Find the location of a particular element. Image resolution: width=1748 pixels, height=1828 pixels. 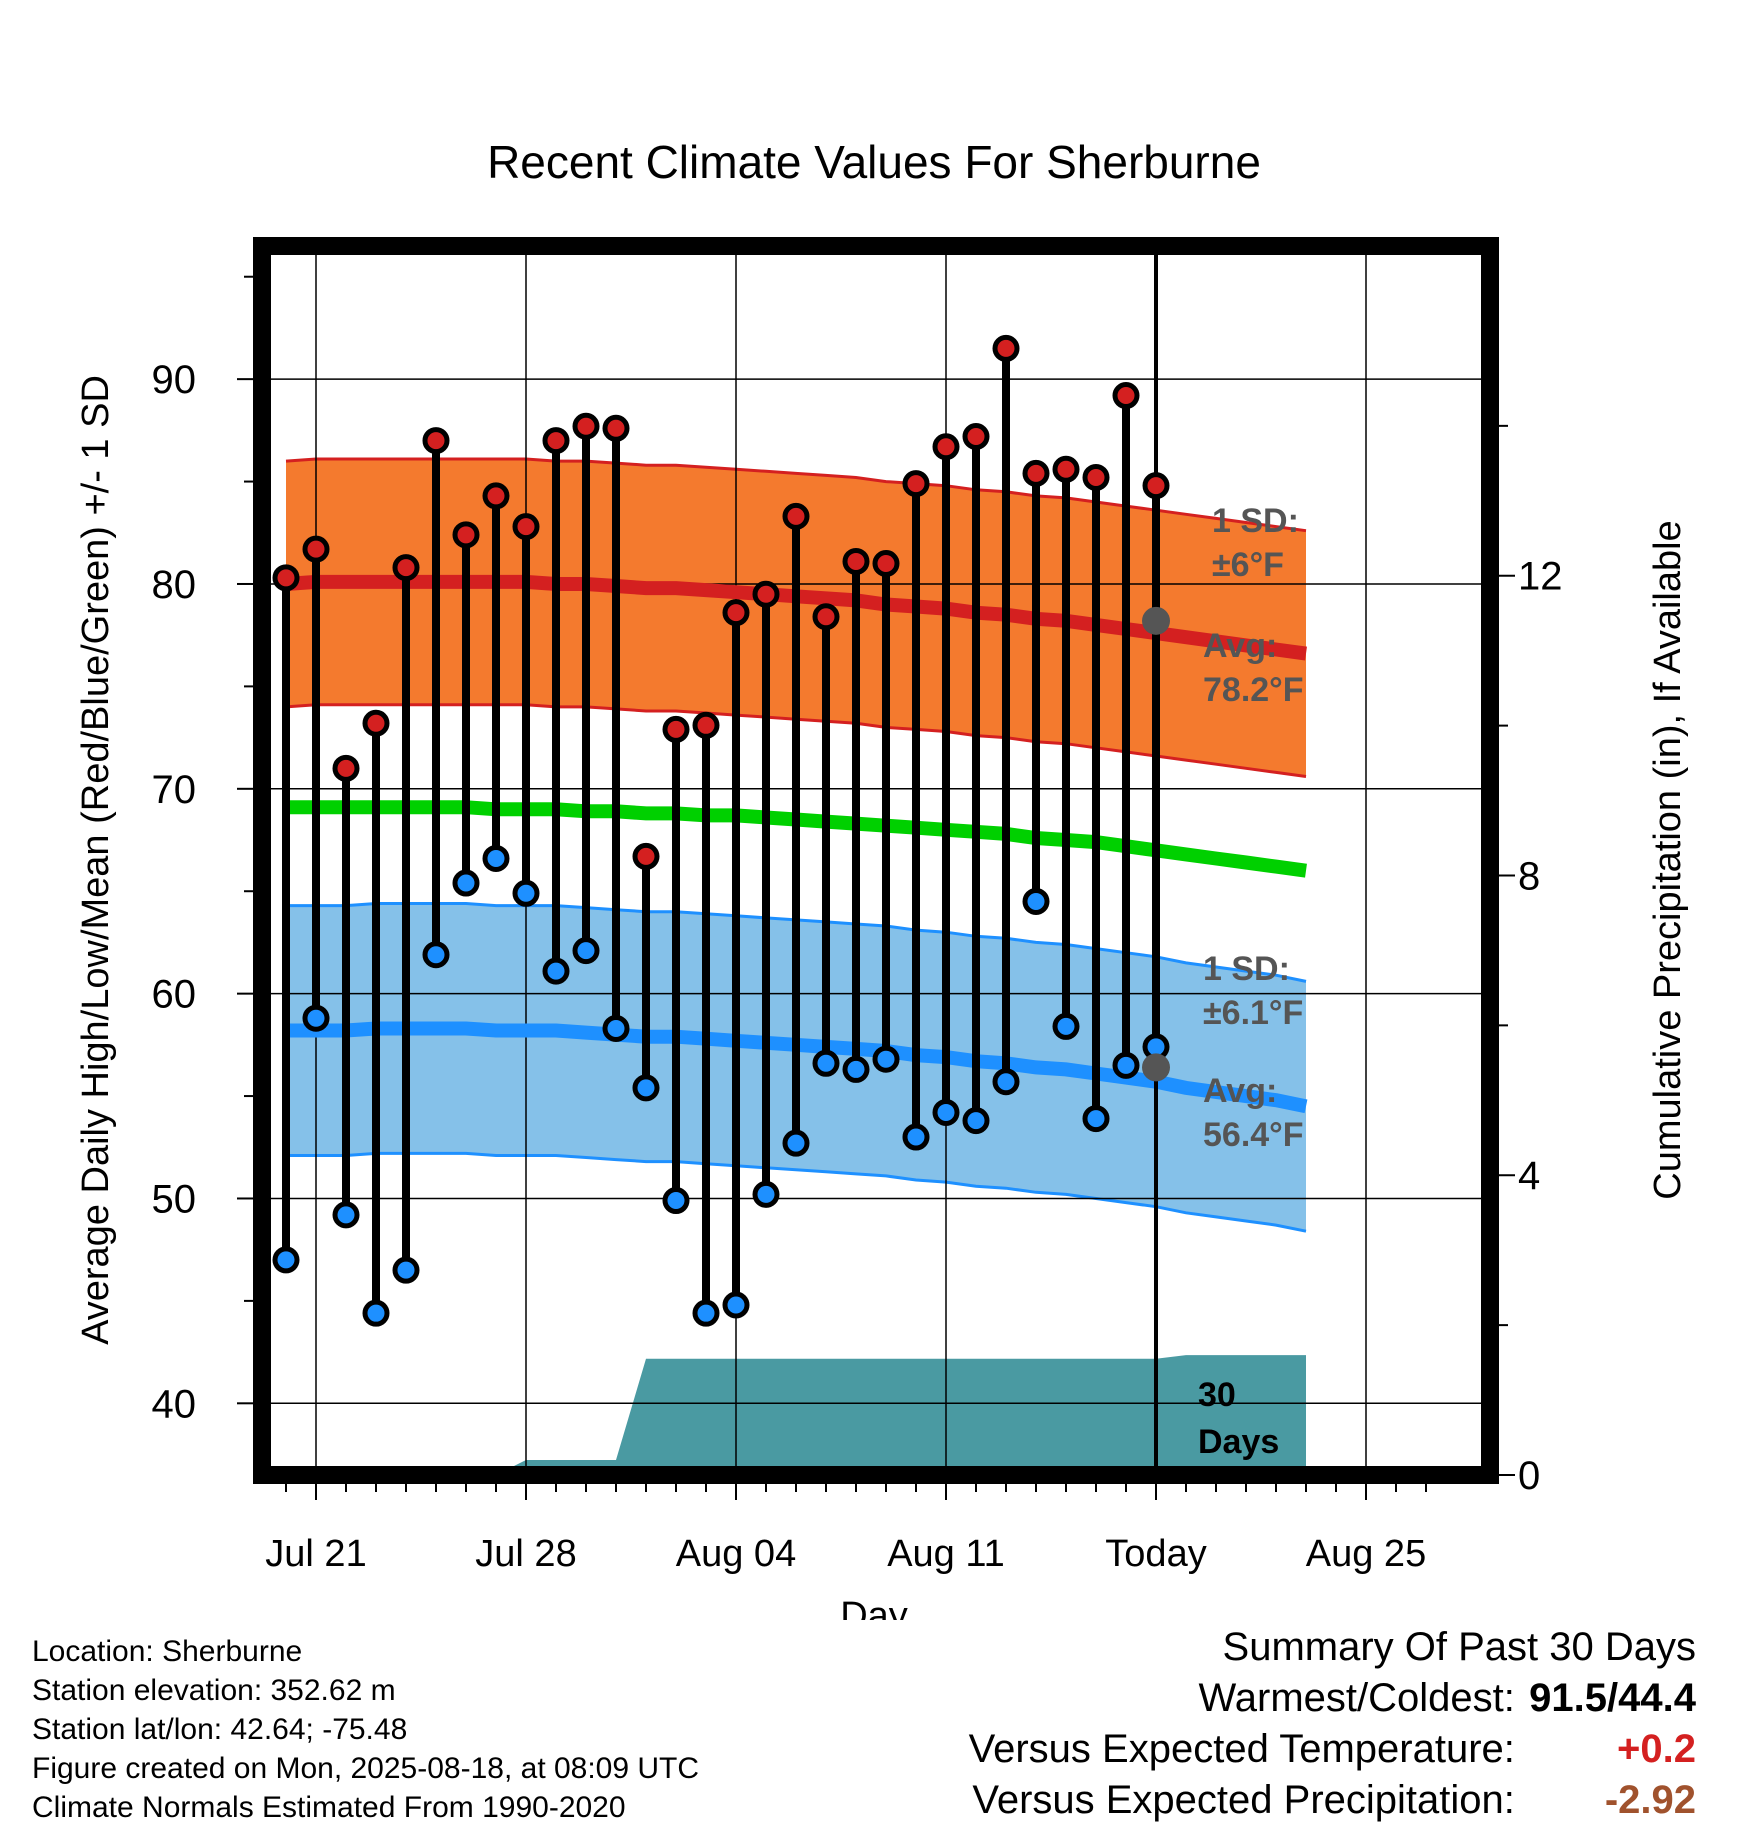

precip-row: Versus Expected Precipitation: -2.92 is located at coordinates (1332, 1800).